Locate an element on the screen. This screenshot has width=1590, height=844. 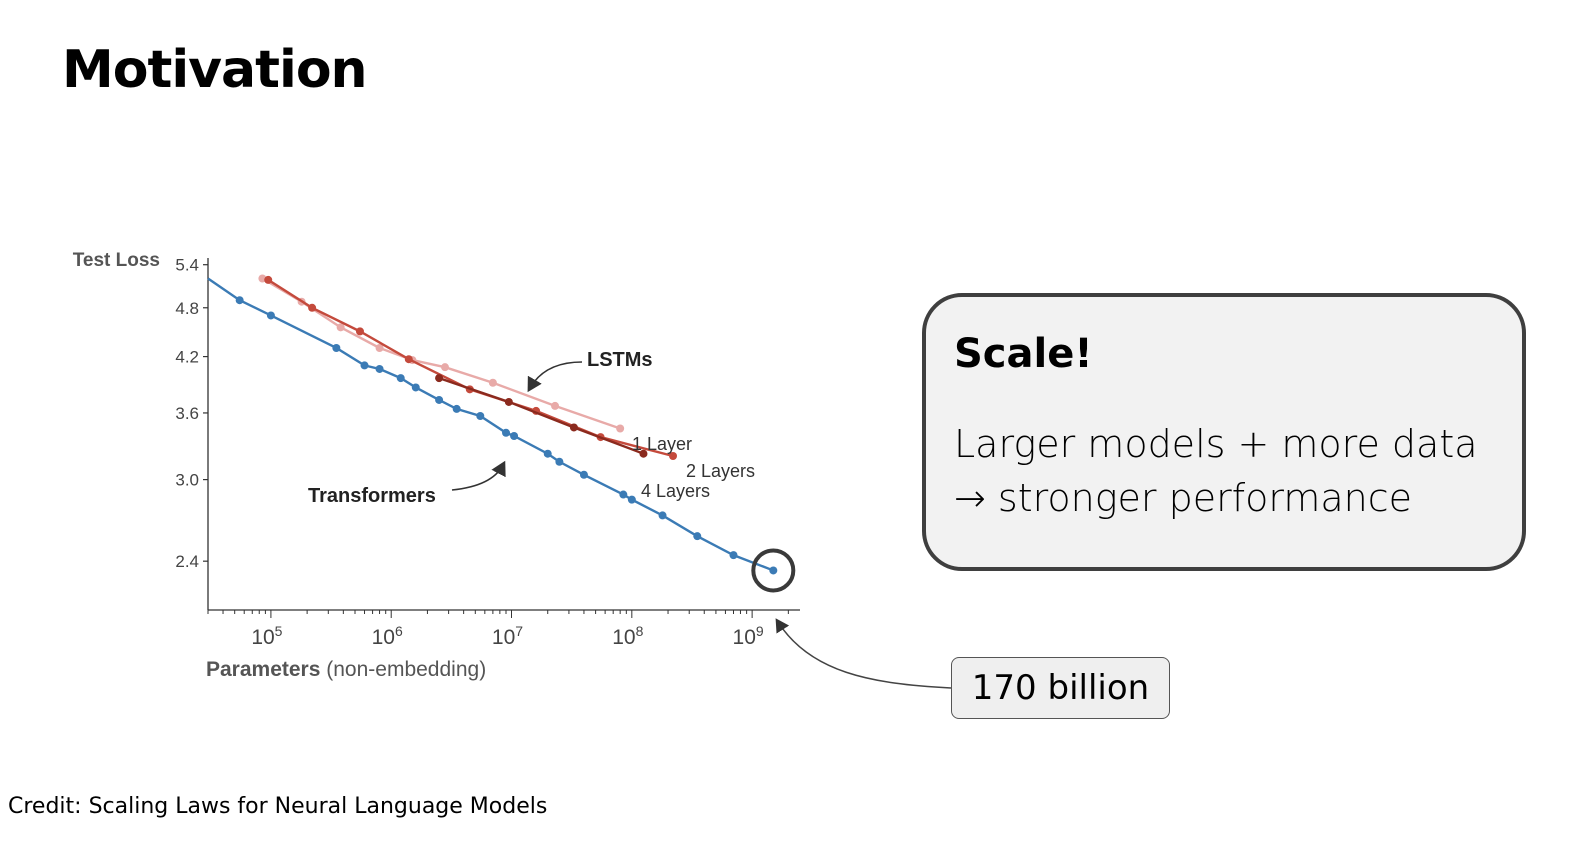
x-tick-label: 10⁷ is located at coordinates (507, 636).